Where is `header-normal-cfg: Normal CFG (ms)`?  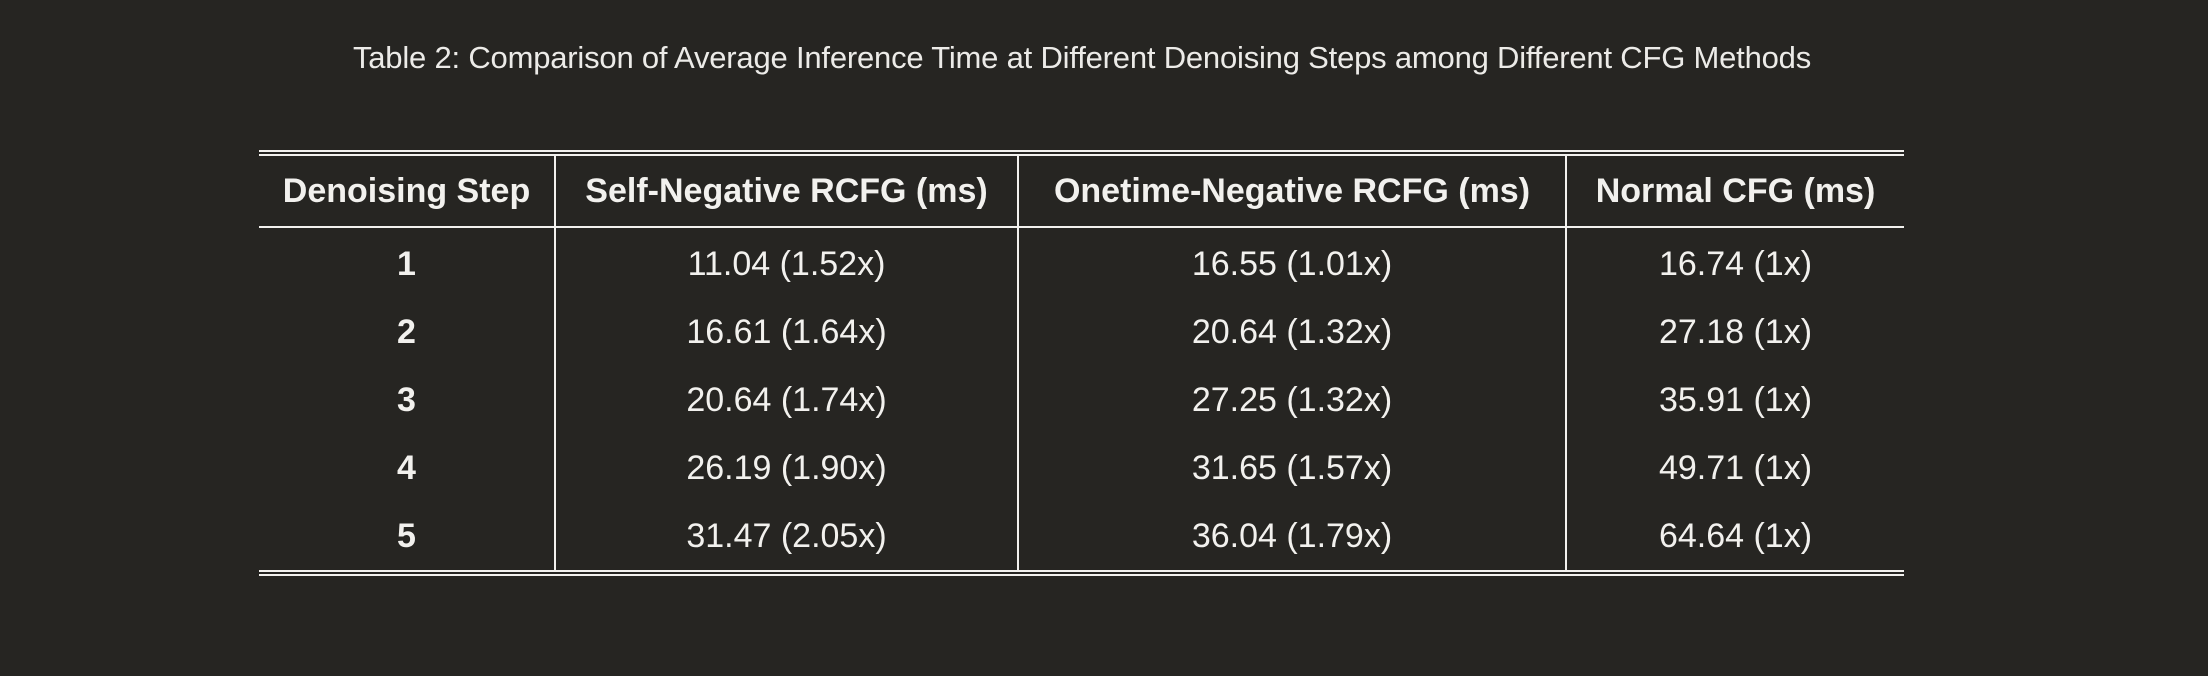
header-normal-cfg: Normal CFG (ms) is located at coordinates (1734, 192).